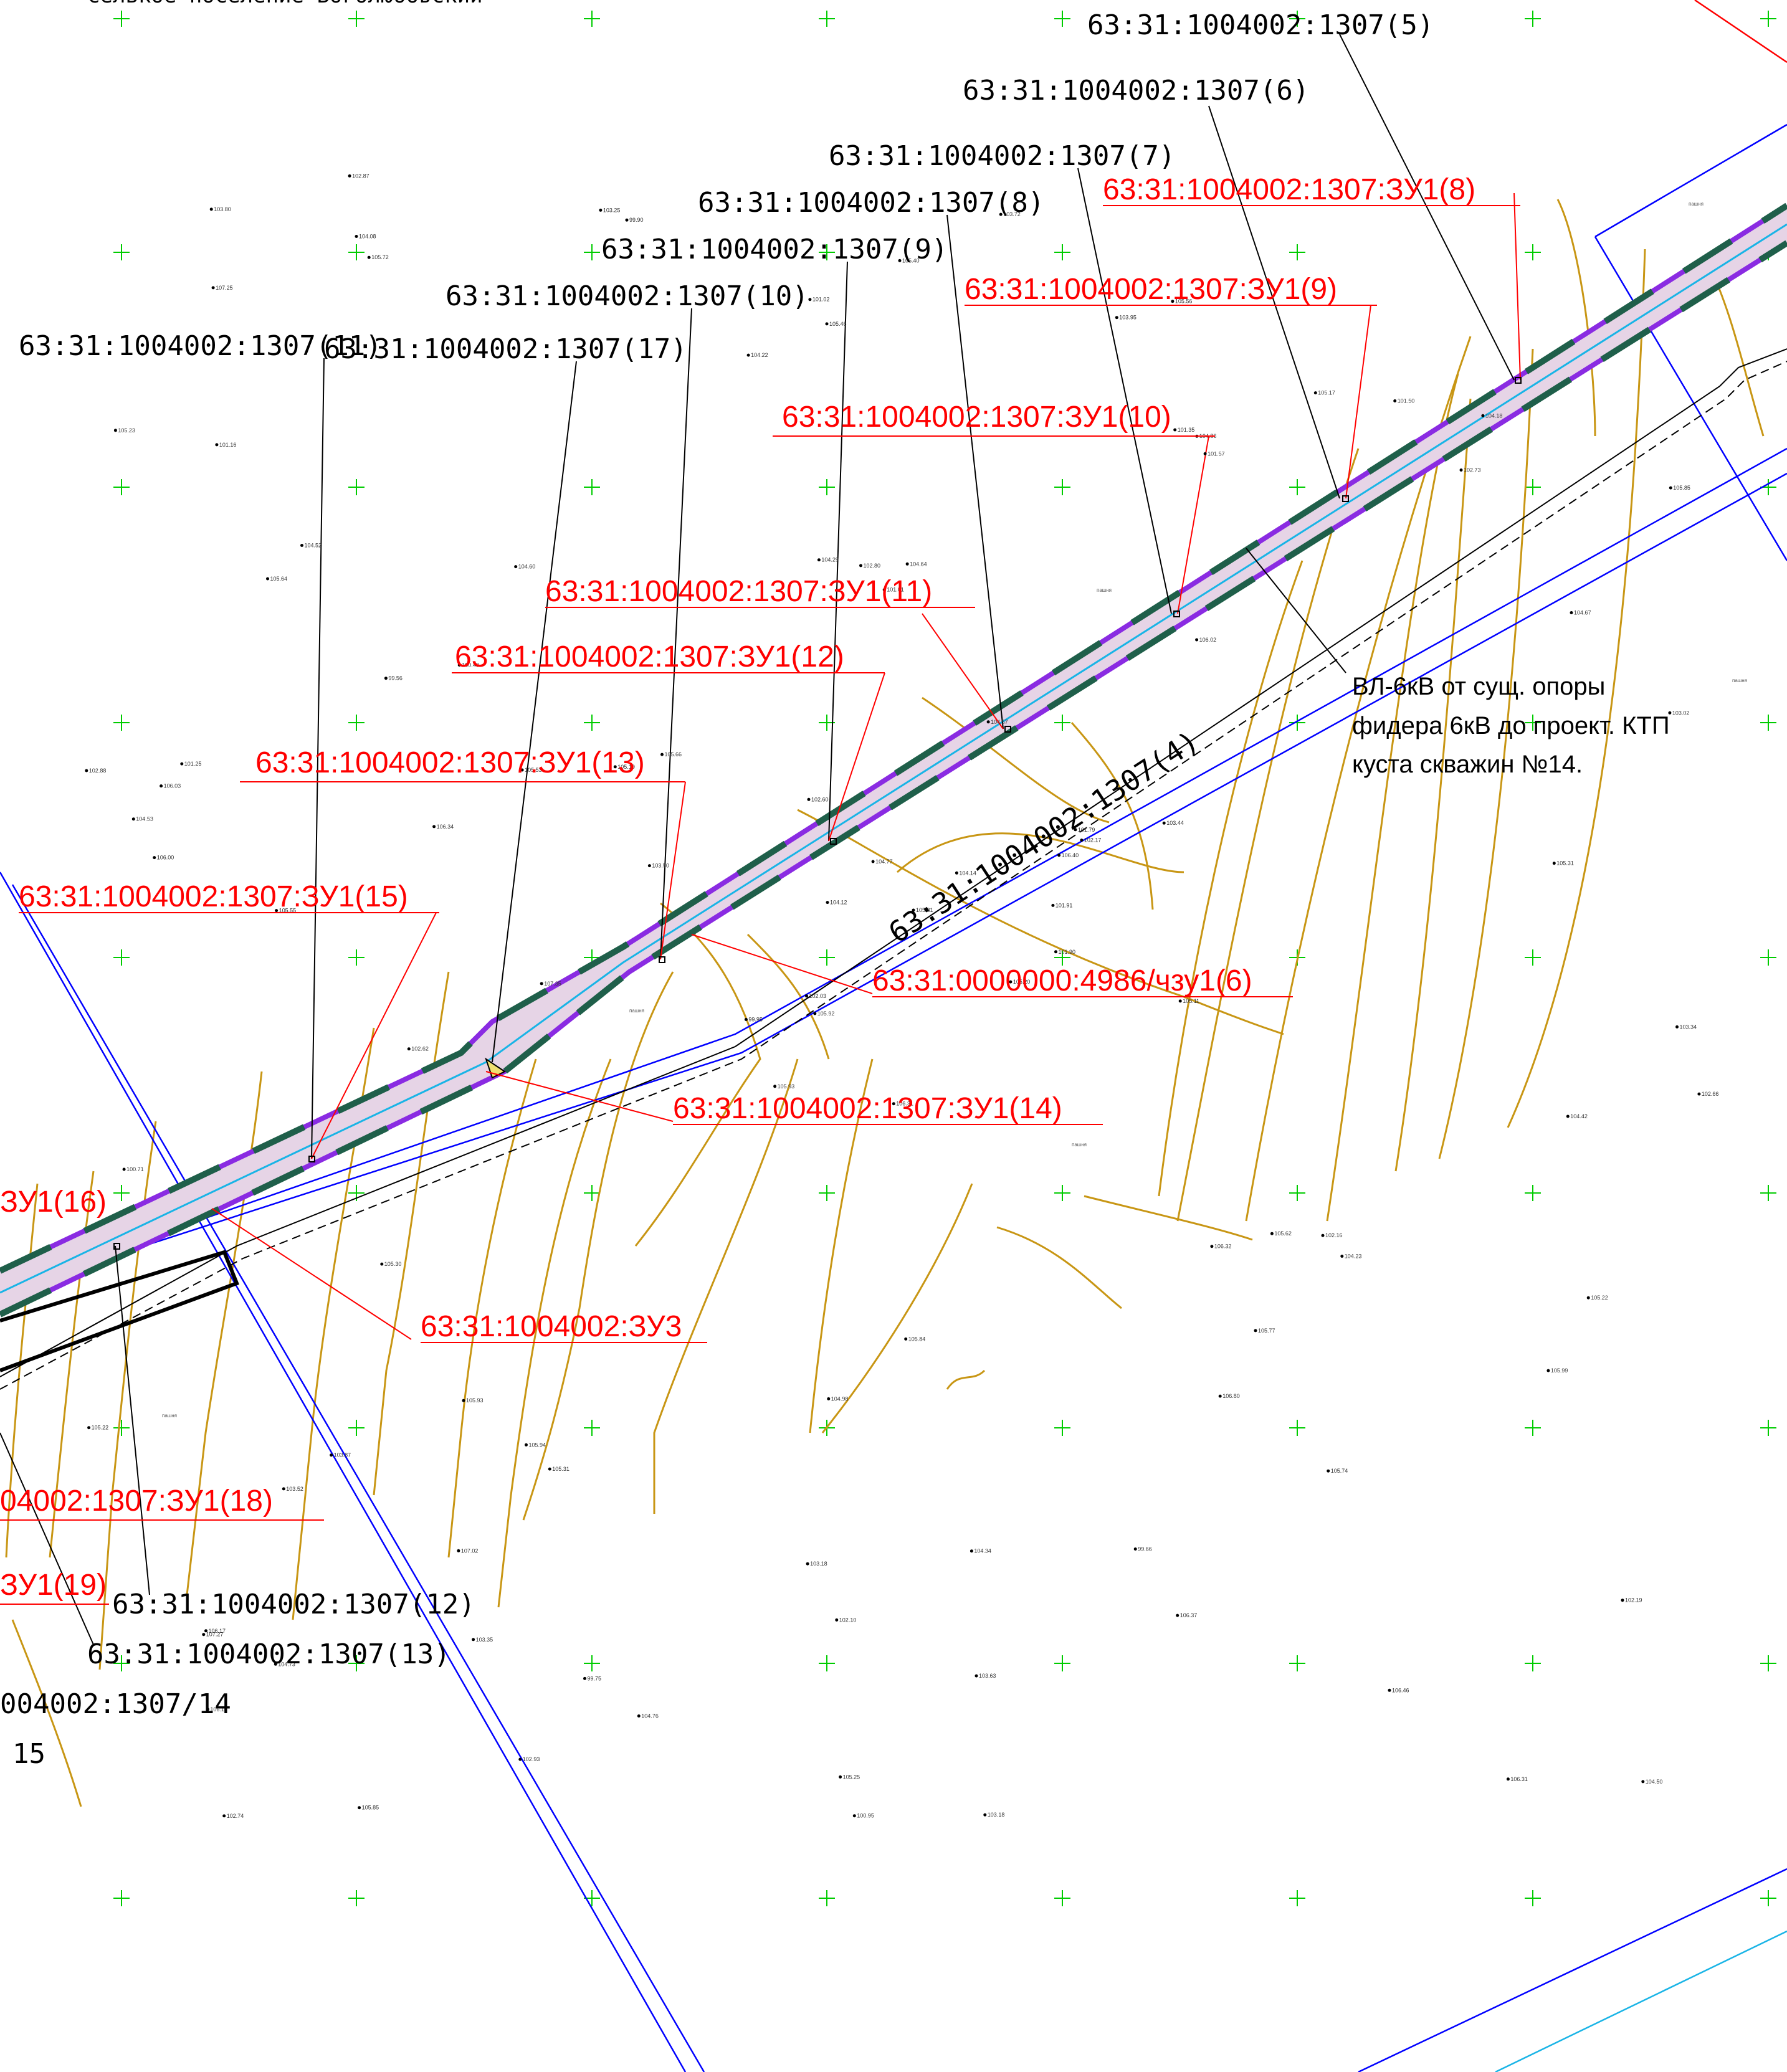 The image size is (1787, 2072). Describe the element at coordinates (360, 176) in the screenshot. I see `elevation-label: 102.87` at that location.